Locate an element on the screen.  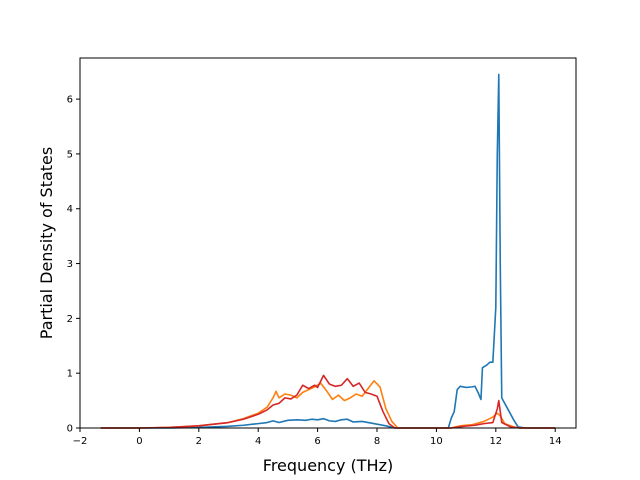
x-tick-label: 10 is located at coordinates (436, 441).